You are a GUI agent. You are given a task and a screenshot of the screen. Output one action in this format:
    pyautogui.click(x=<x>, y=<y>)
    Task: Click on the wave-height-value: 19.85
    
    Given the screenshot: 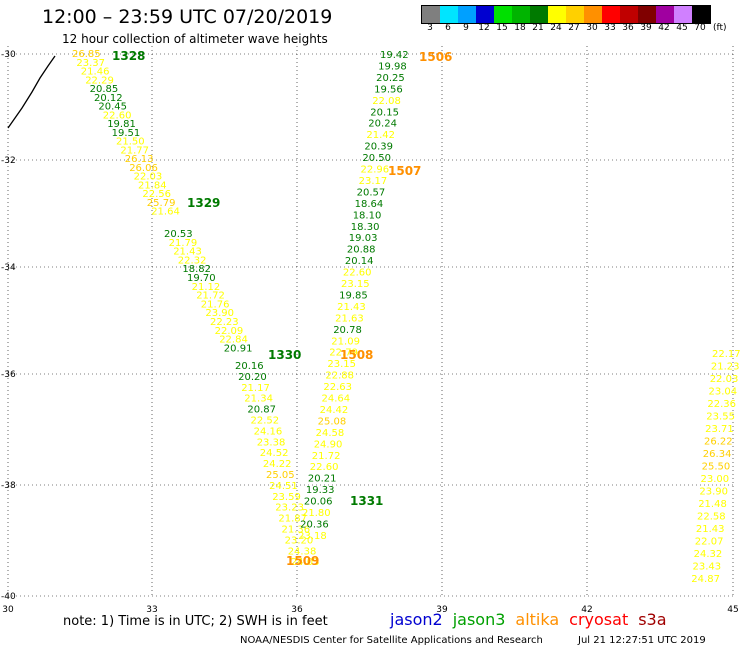 What is the action you would take?
    pyautogui.click(x=353, y=295)
    